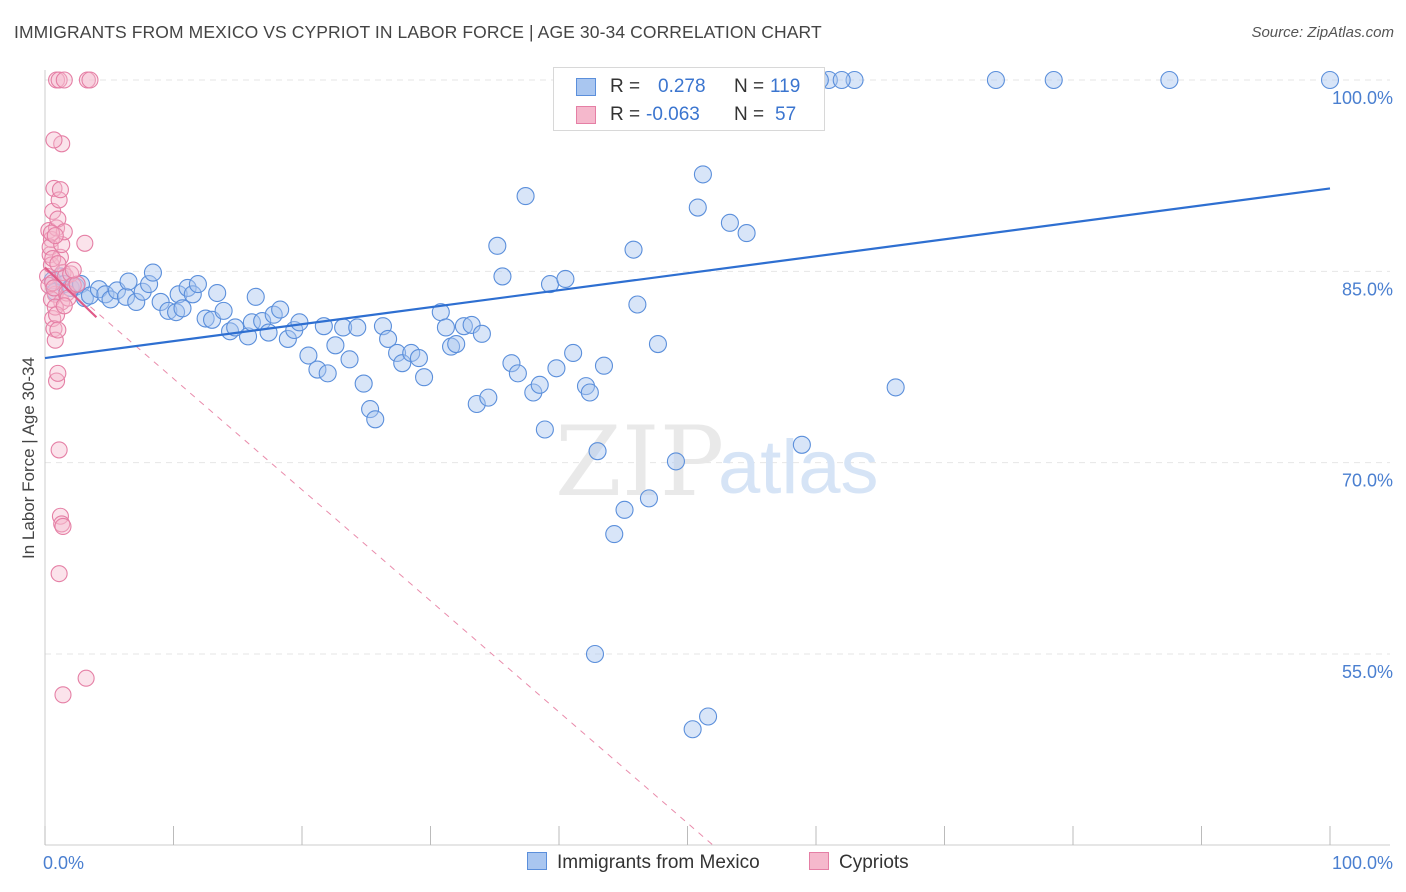  Describe the element at coordinates (786, 114) in the screenshot. I see `legend-n-value: 57` at that location.